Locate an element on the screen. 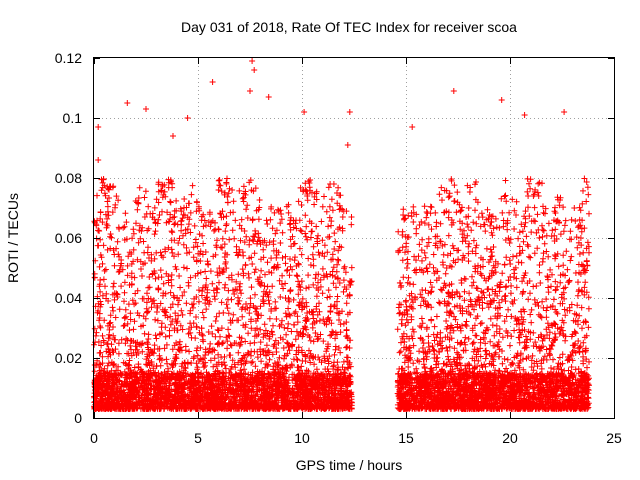 The width and height of the screenshot is (640, 480). x-axis-label: GPS time / hours is located at coordinates (349, 465).